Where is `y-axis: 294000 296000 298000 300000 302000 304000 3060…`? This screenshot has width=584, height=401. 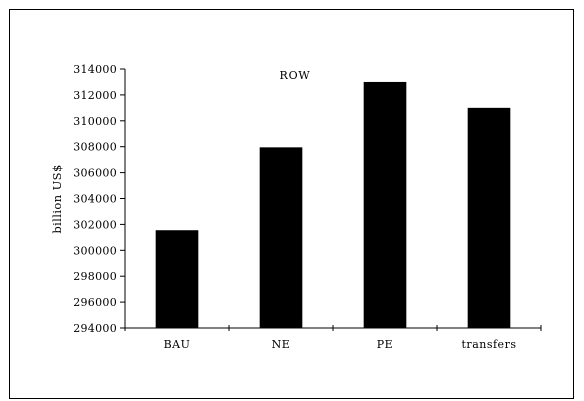 y-axis: 294000 296000 298000 300000 302000 304000 3060… is located at coordinates (99, 199).